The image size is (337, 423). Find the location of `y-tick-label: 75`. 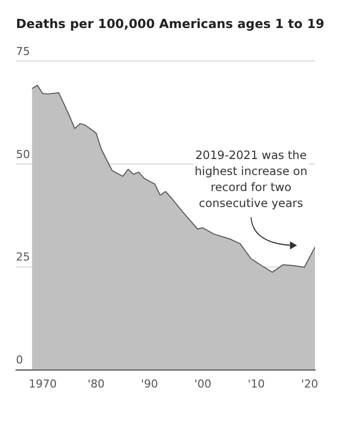

y-tick-label: 75 is located at coordinates (23, 51).